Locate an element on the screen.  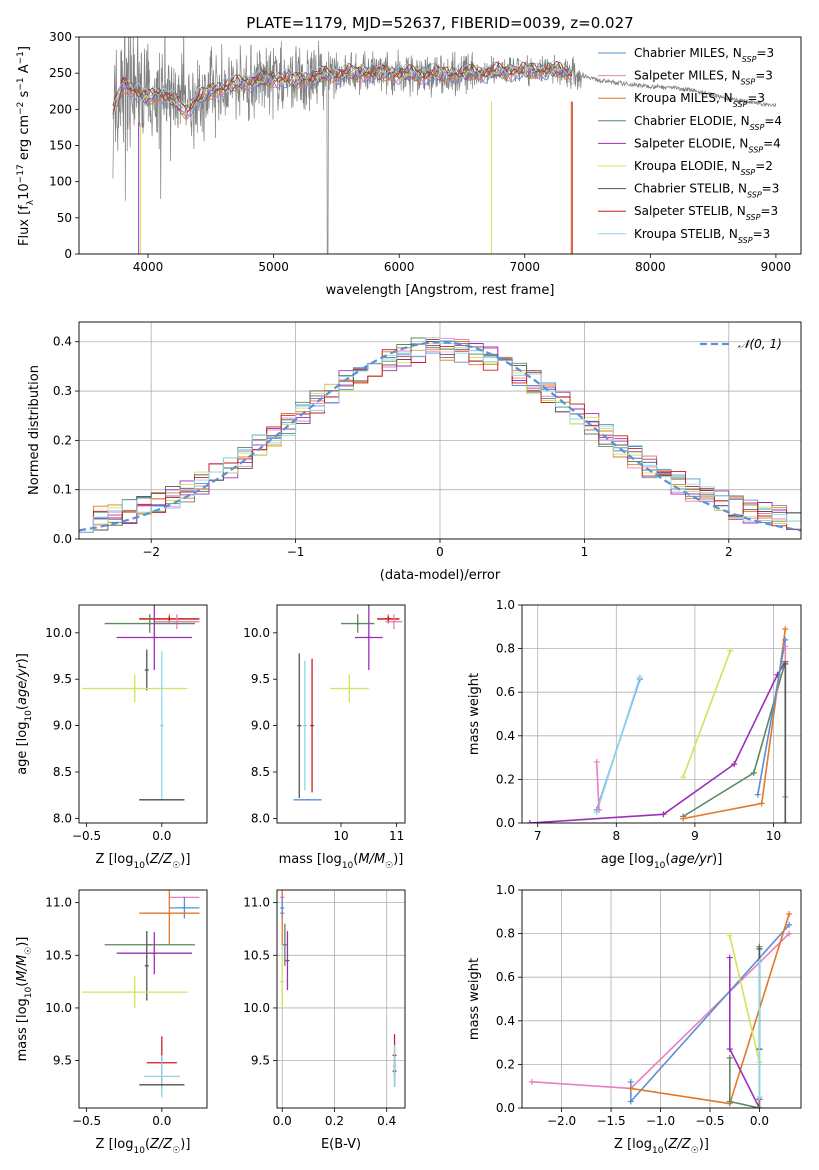
residuals-ytick-label: 0.3 is located at coordinates (62, 391).